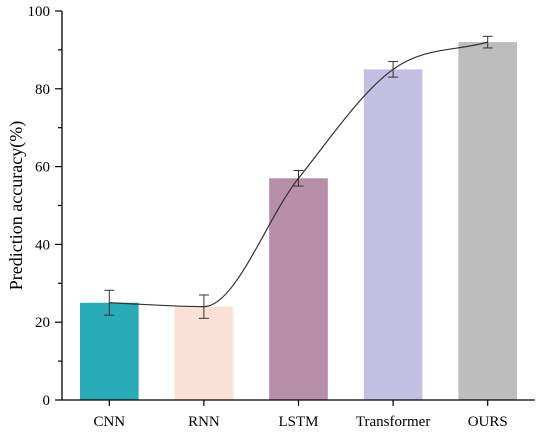 The image size is (550, 432). What do you see at coordinates (488, 422) in the screenshot?
I see `x-tick-label: OURS` at bounding box center [488, 422].